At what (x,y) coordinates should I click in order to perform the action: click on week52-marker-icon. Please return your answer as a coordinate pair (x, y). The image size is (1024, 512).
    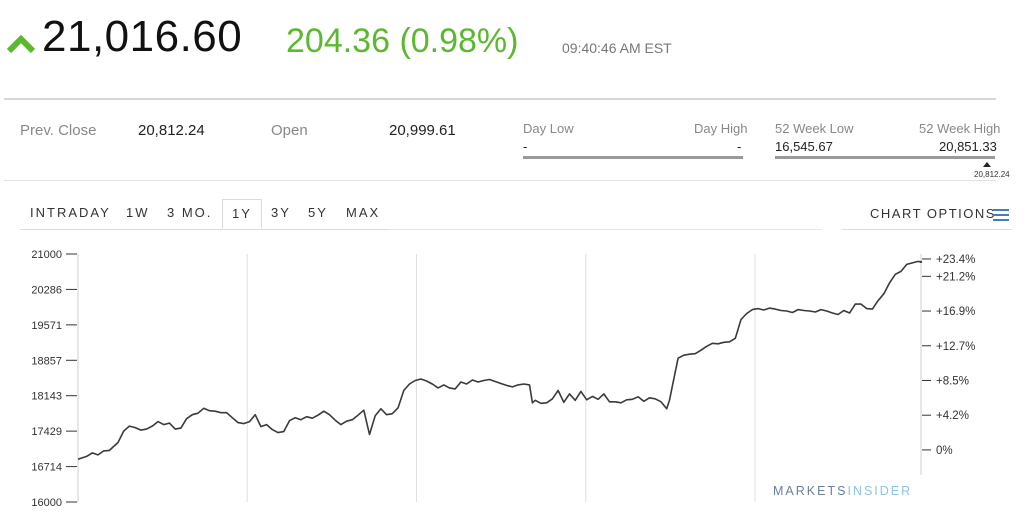
    Looking at the image, I should click on (987, 164).